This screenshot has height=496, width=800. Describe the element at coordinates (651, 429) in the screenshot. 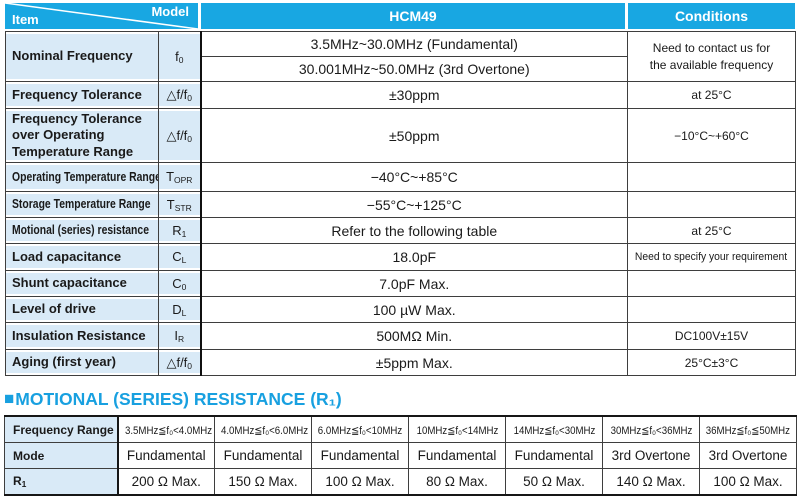

I see `frequency-range-cell: 30MHz≦f₀<36MHz` at that location.